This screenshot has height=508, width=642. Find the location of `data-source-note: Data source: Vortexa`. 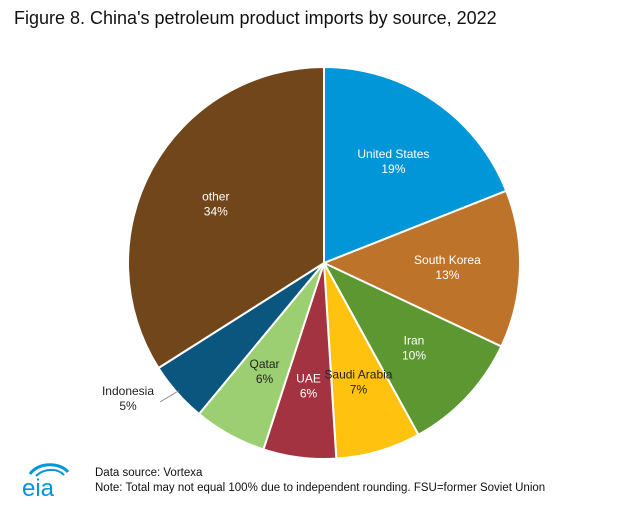

data-source-note: Data source: Vortexa is located at coordinates (149, 473).